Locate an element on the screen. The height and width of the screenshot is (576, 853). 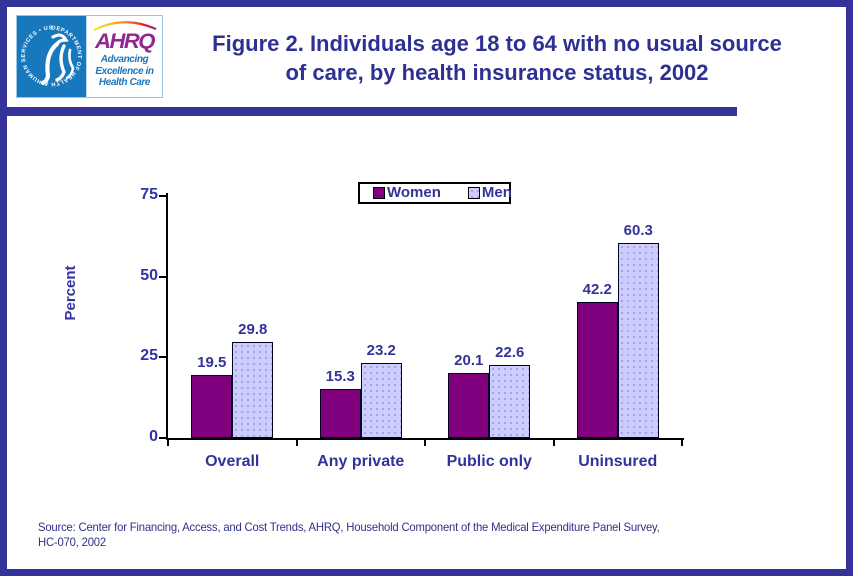
ahrq-tagline-line: Health Care is located at coordinates (124, 82).